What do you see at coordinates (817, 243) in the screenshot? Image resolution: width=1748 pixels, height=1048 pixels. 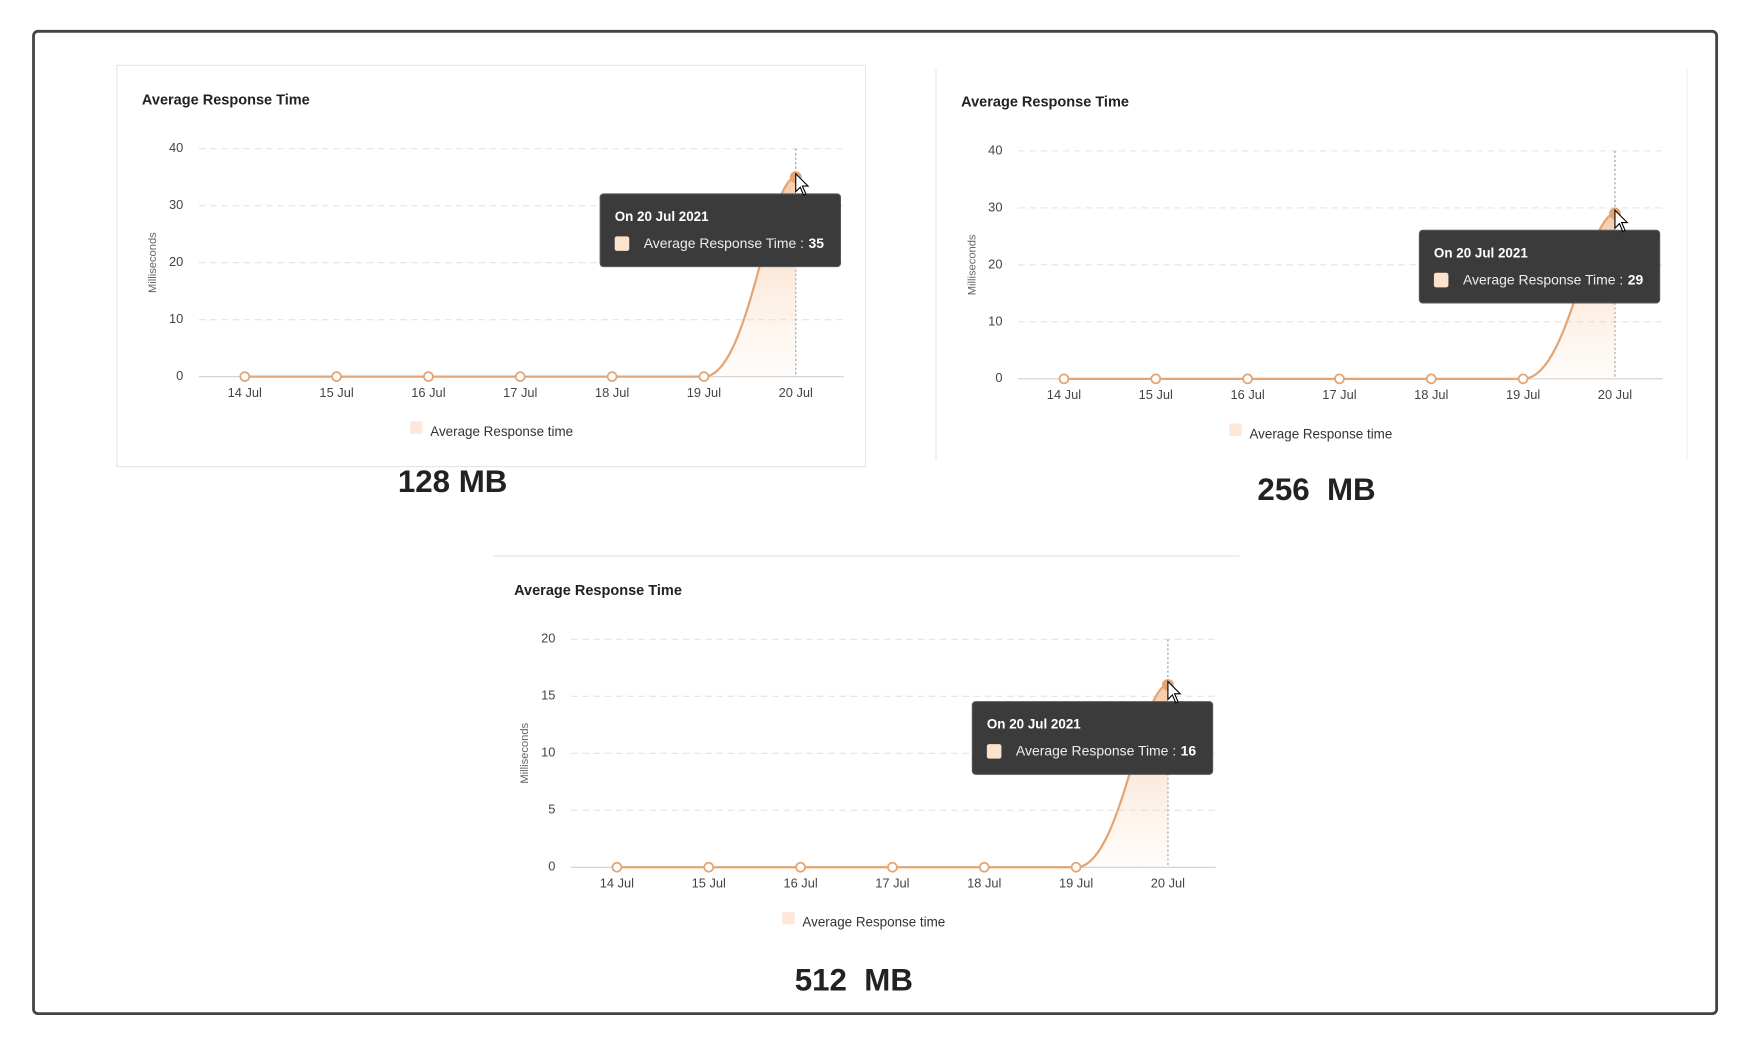 I see `tooltip-value: 35` at bounding box center [817, 243].